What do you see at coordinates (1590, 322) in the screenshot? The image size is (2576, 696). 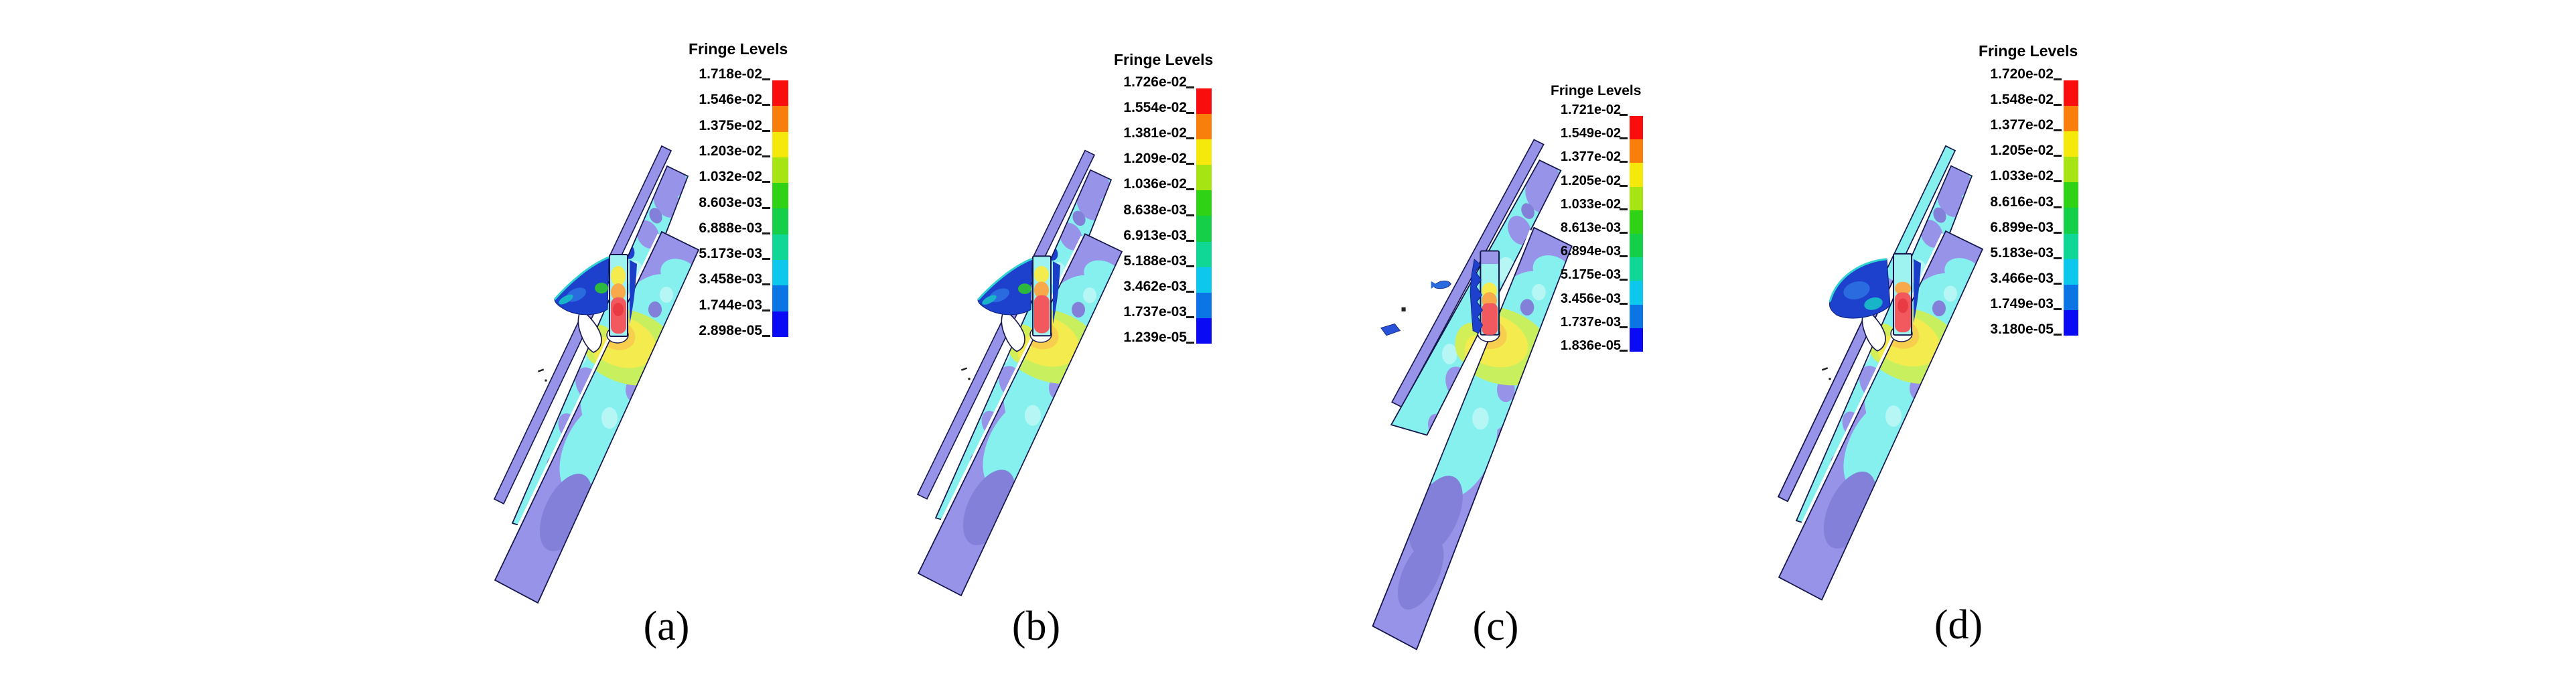 I see `legend-tick-label: 1.737e-03` at bounding box center [1590, 322].